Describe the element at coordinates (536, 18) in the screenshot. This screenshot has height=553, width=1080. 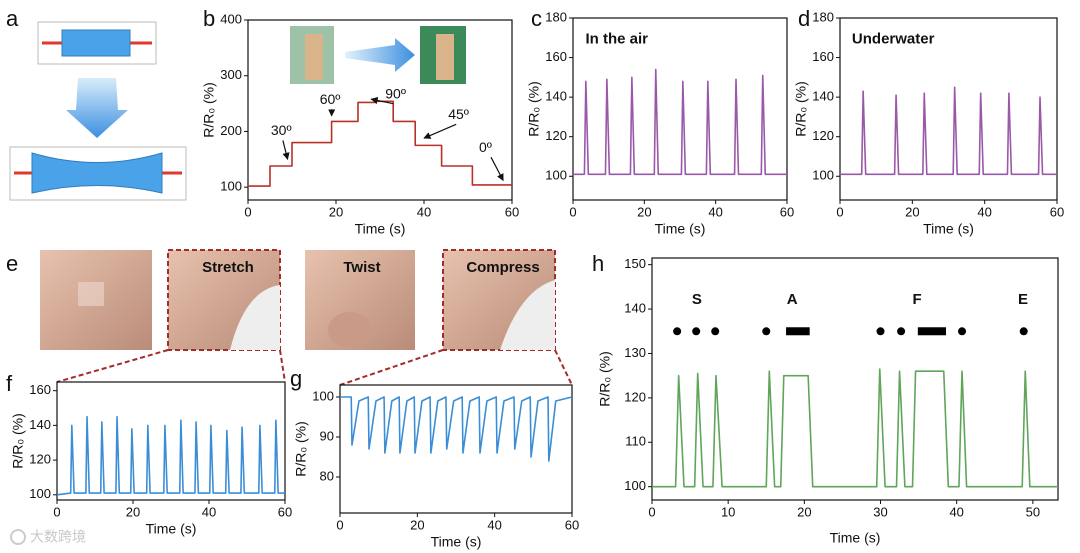
I see `panel-label: c` at that location.